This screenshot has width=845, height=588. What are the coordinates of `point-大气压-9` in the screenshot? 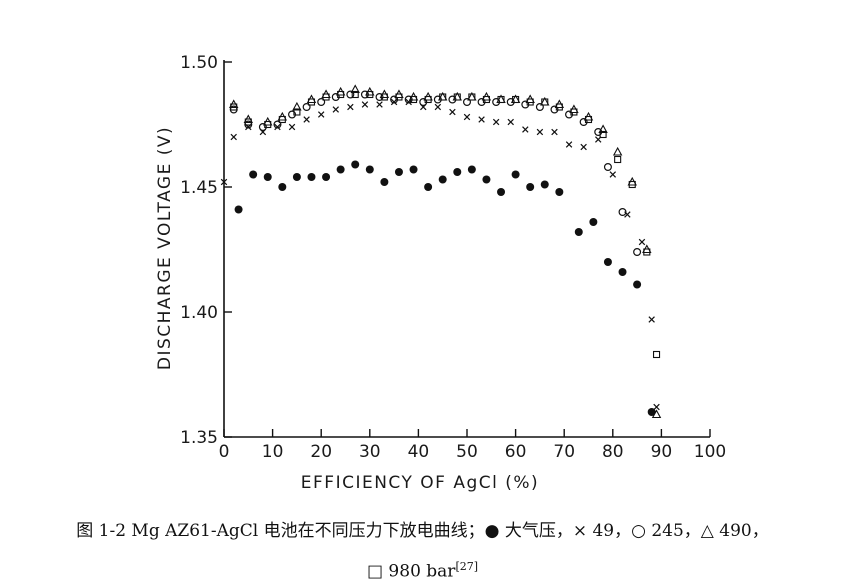 It's located at (369, 169).